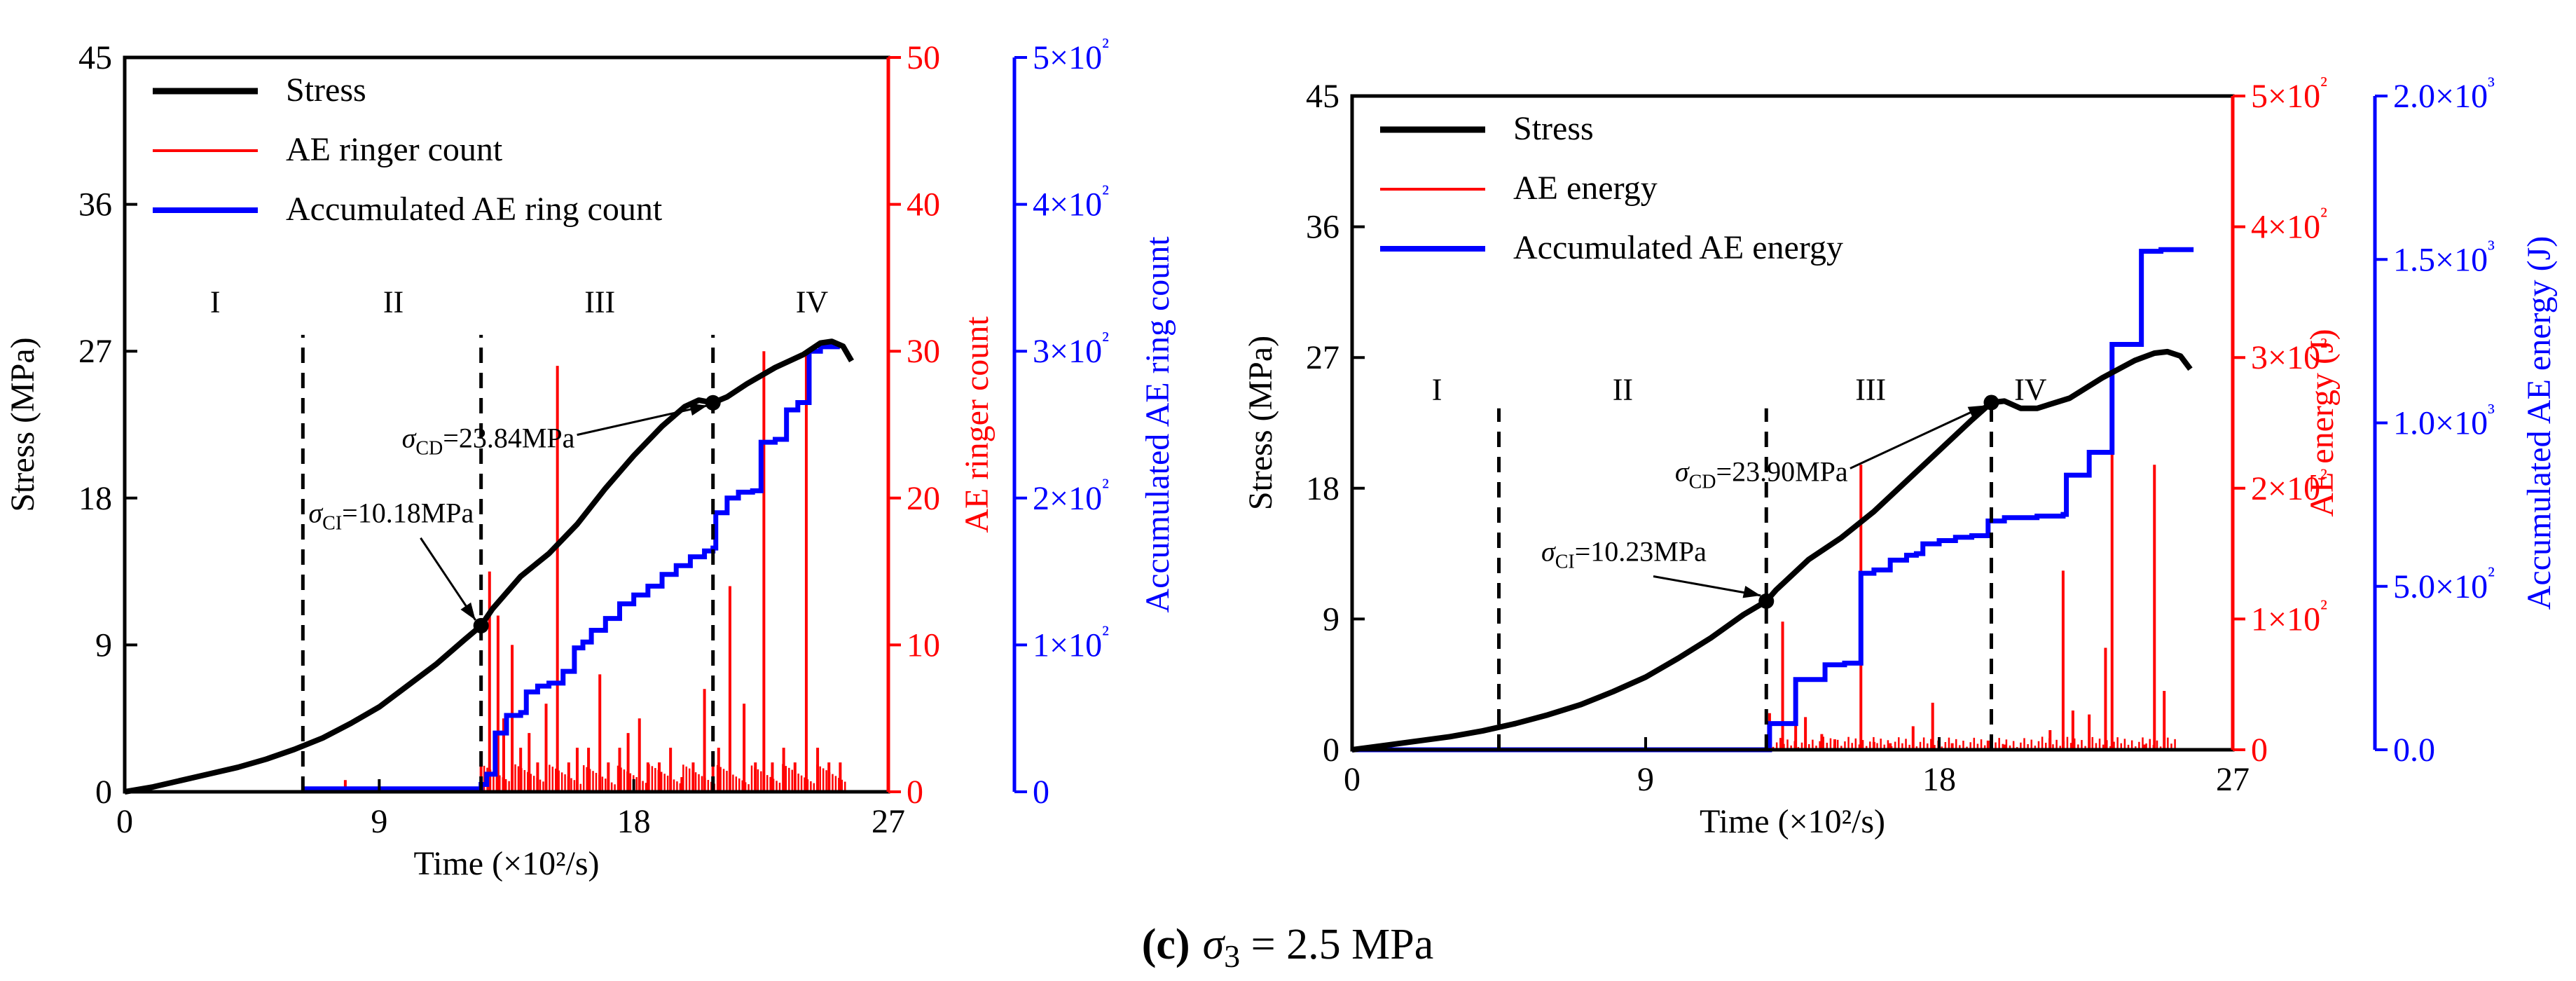 The width and height of the screenshot is (2576, 981). What do you see at coordinates (923, 645) in the screenshot?
I see `ae-tick-label: 10` at bounding box center [923, 645].